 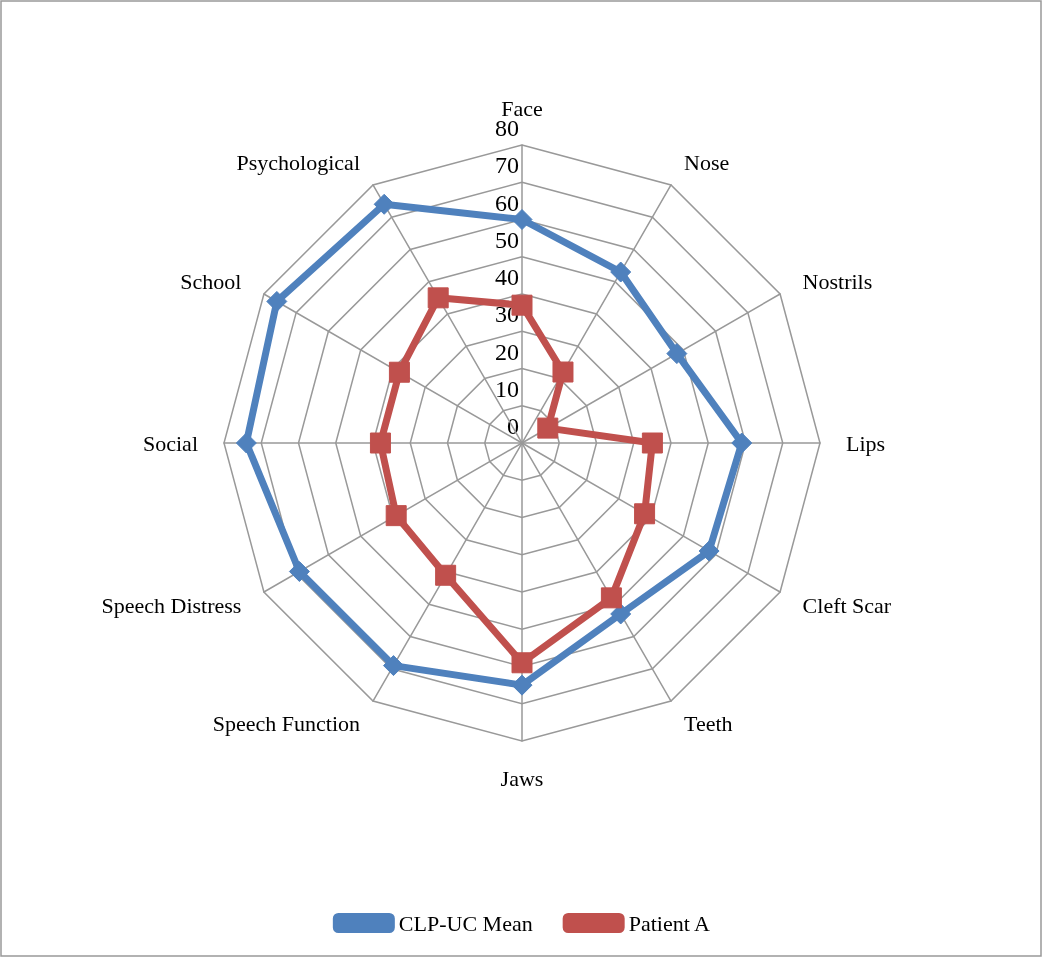 What do you see at coordinates (171, 605) in the screenshot?
I see `spoke-label: Speech Distress` at bounding box center [171, 605].